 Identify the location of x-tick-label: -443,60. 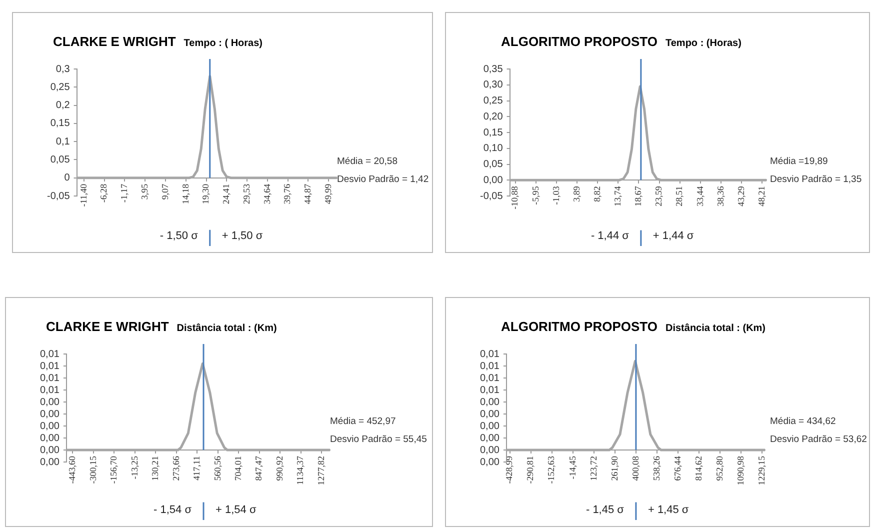
(72, 470).